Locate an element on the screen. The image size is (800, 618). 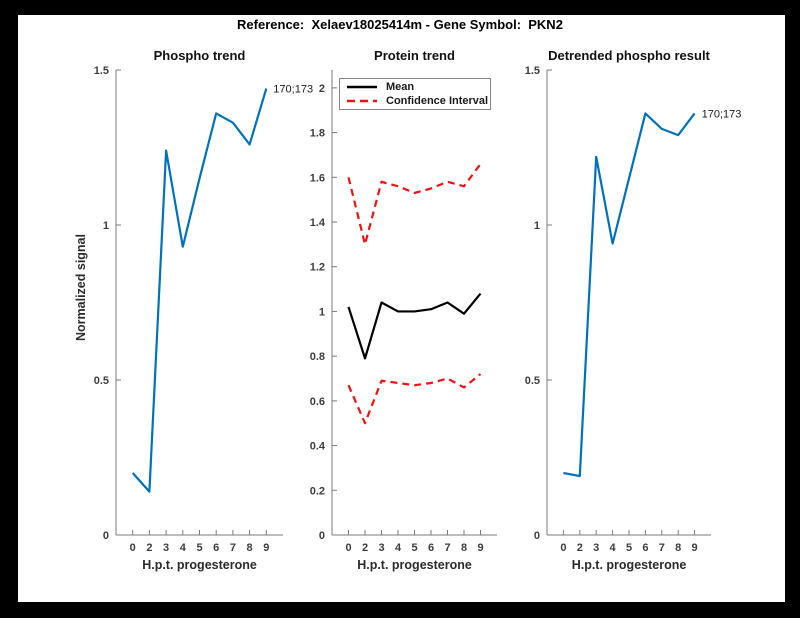
y-tick-label: 0.2 is located at coordinates (317, 491).